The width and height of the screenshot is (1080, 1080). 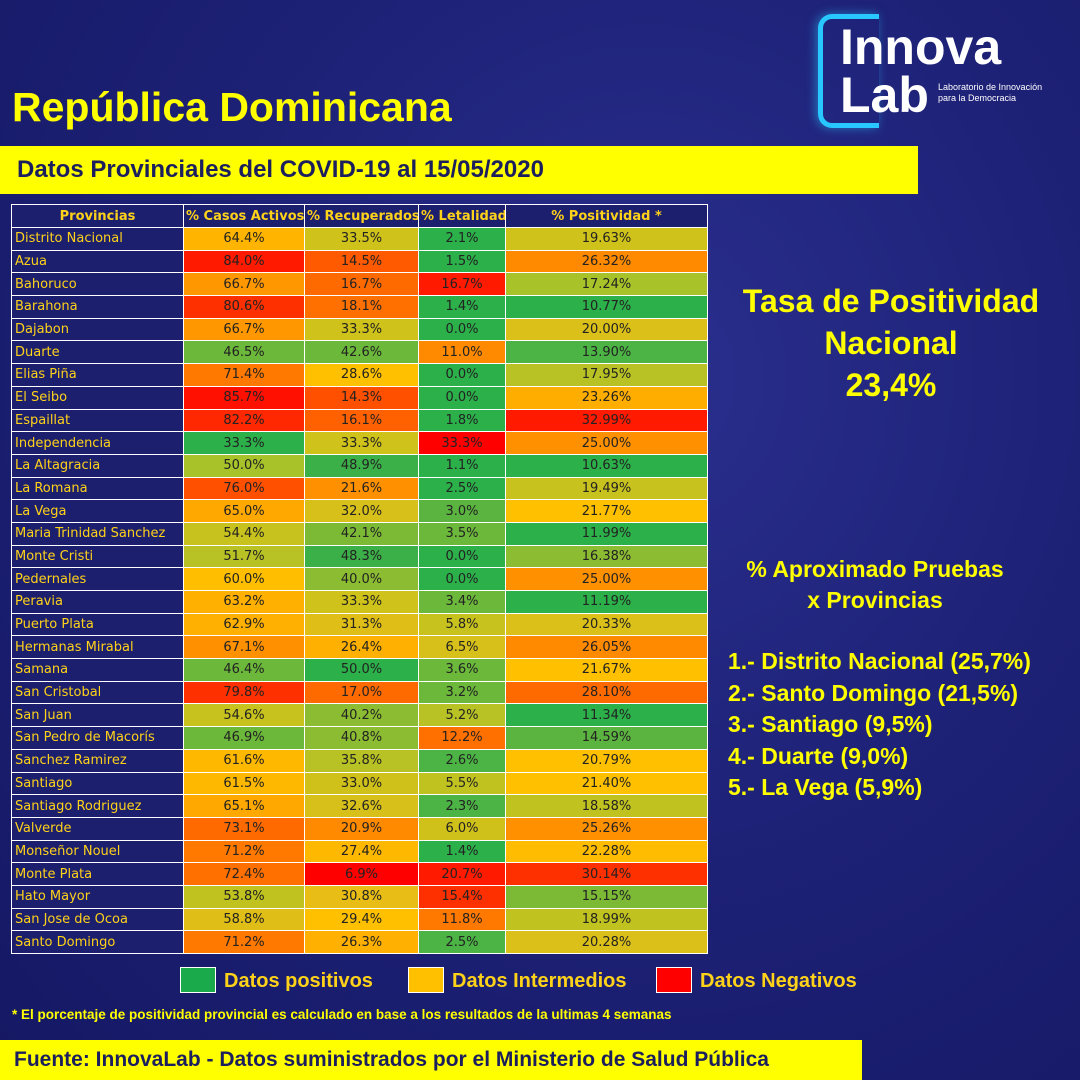 I want to click on cell-recuperados: 18.1%, so click(x=361, y=307).